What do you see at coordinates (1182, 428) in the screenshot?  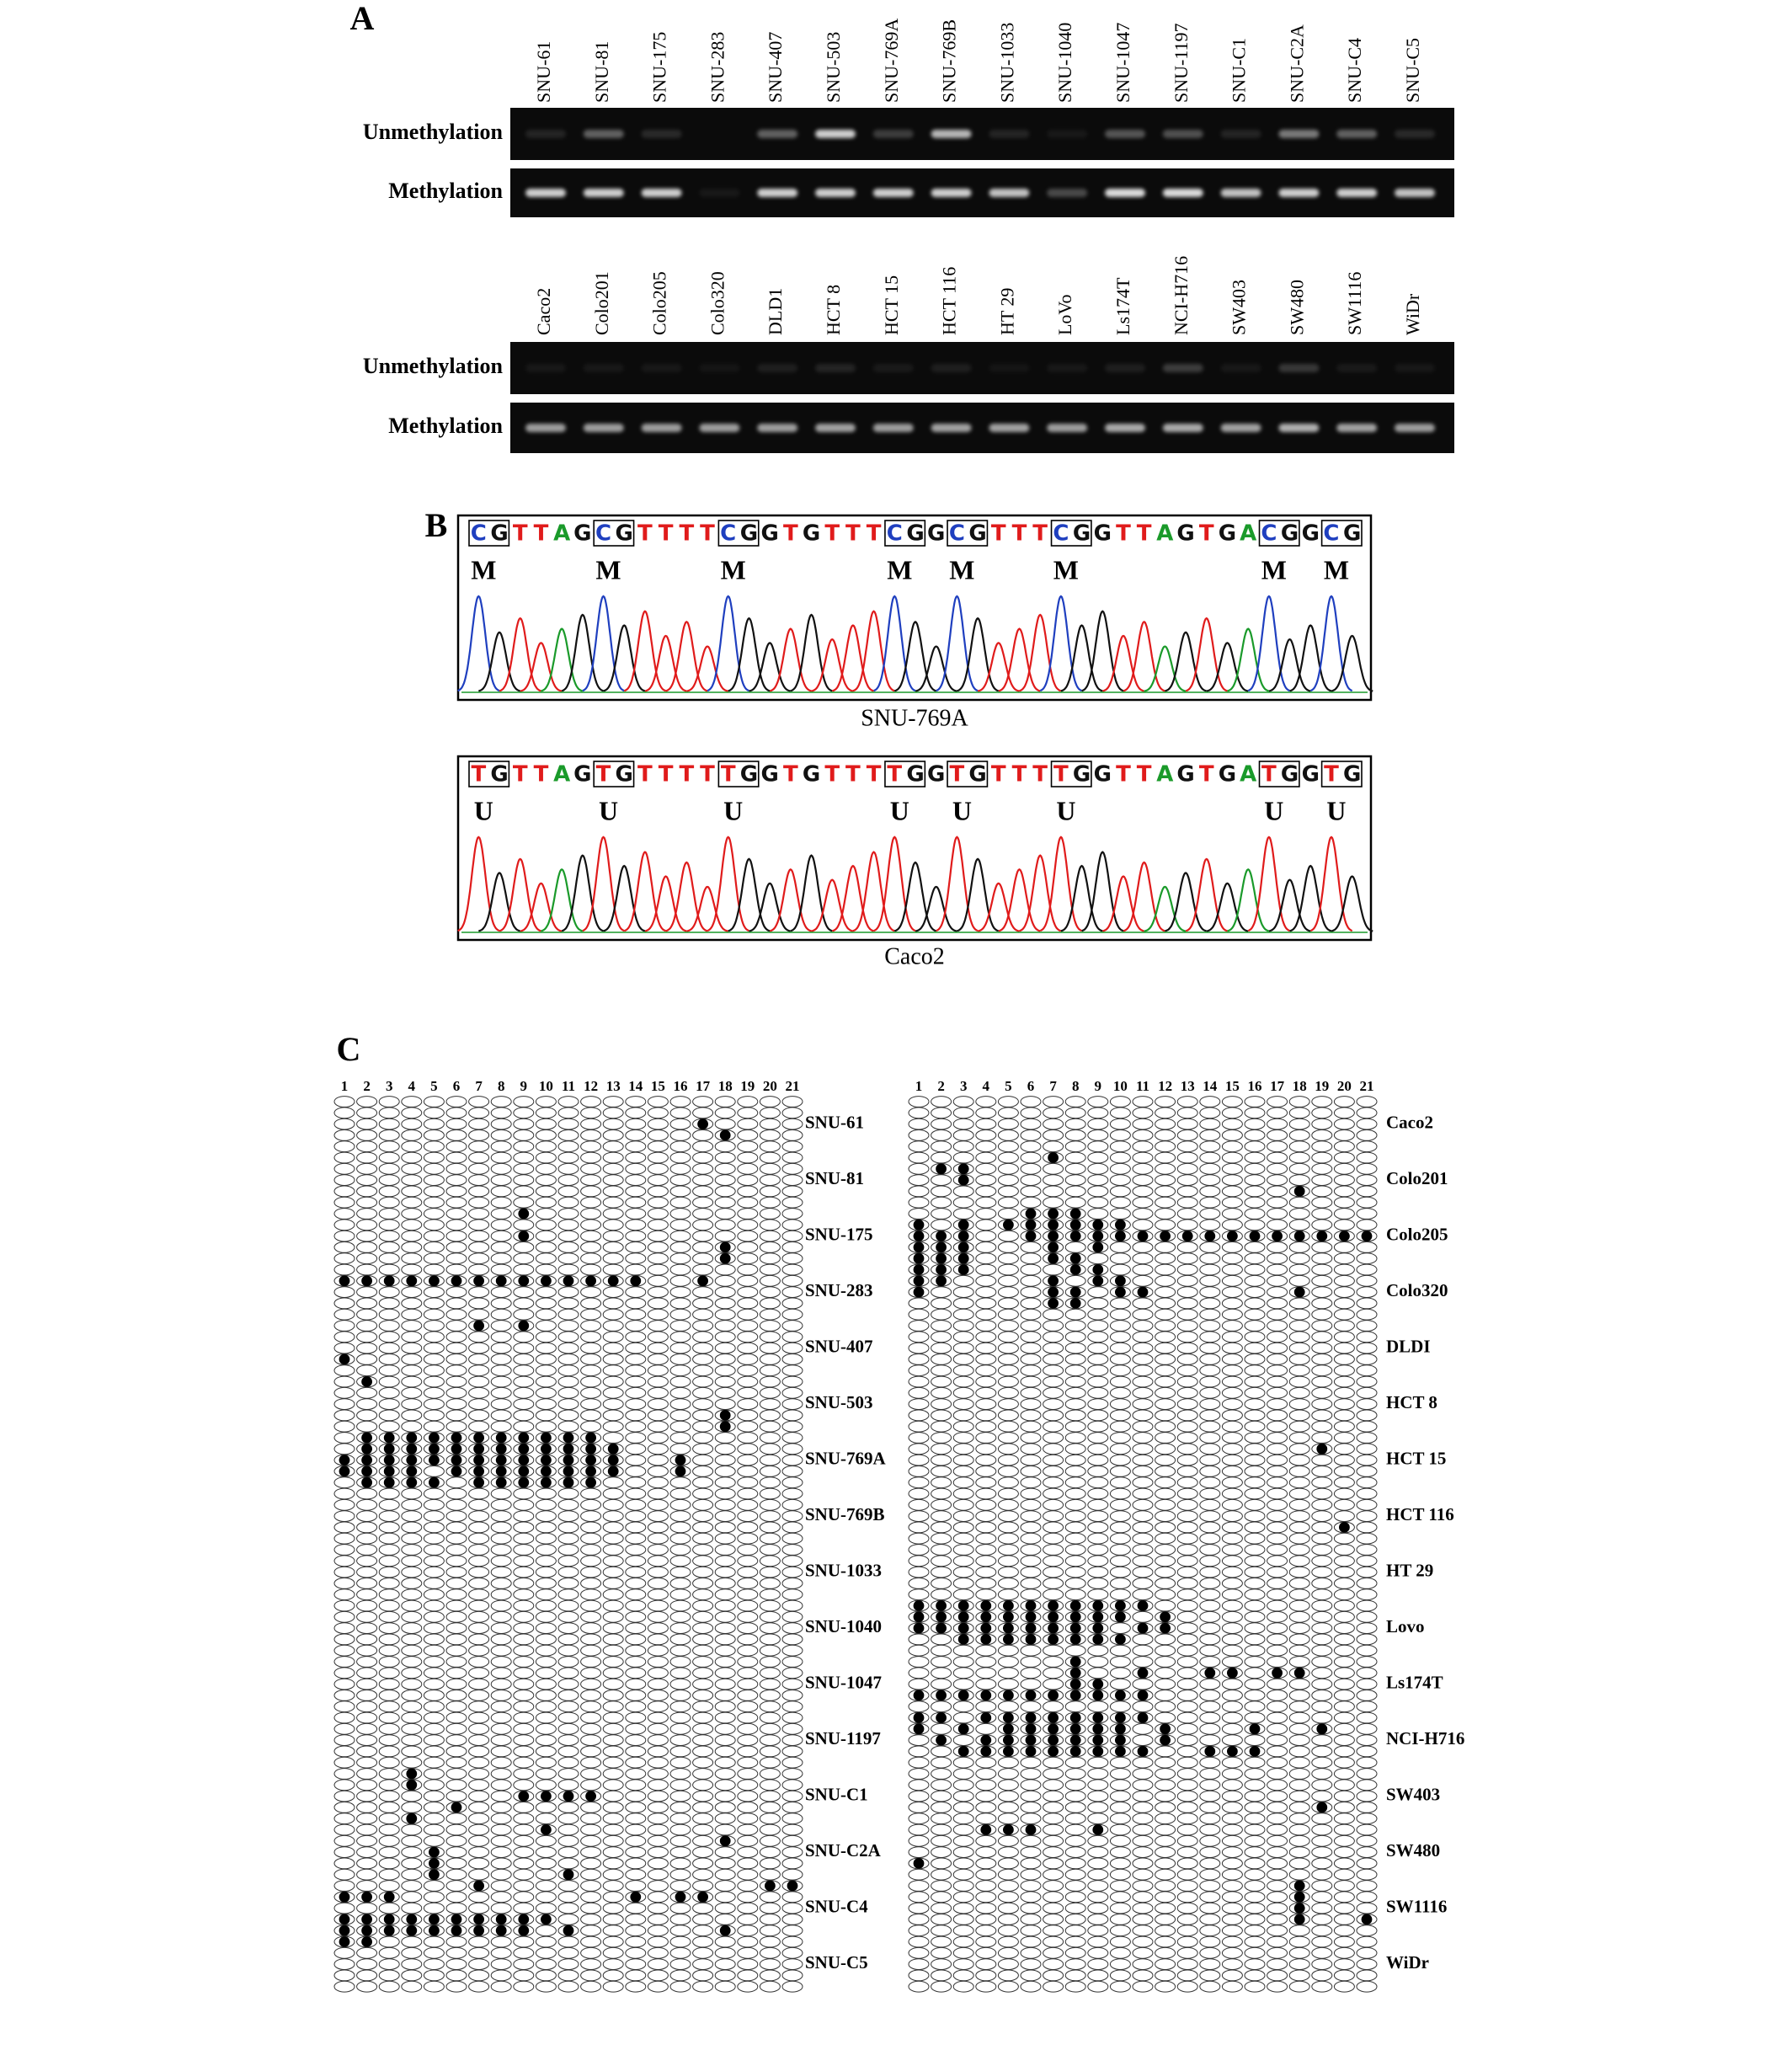 I see `gel-band` at bounding box center [1182, 428].